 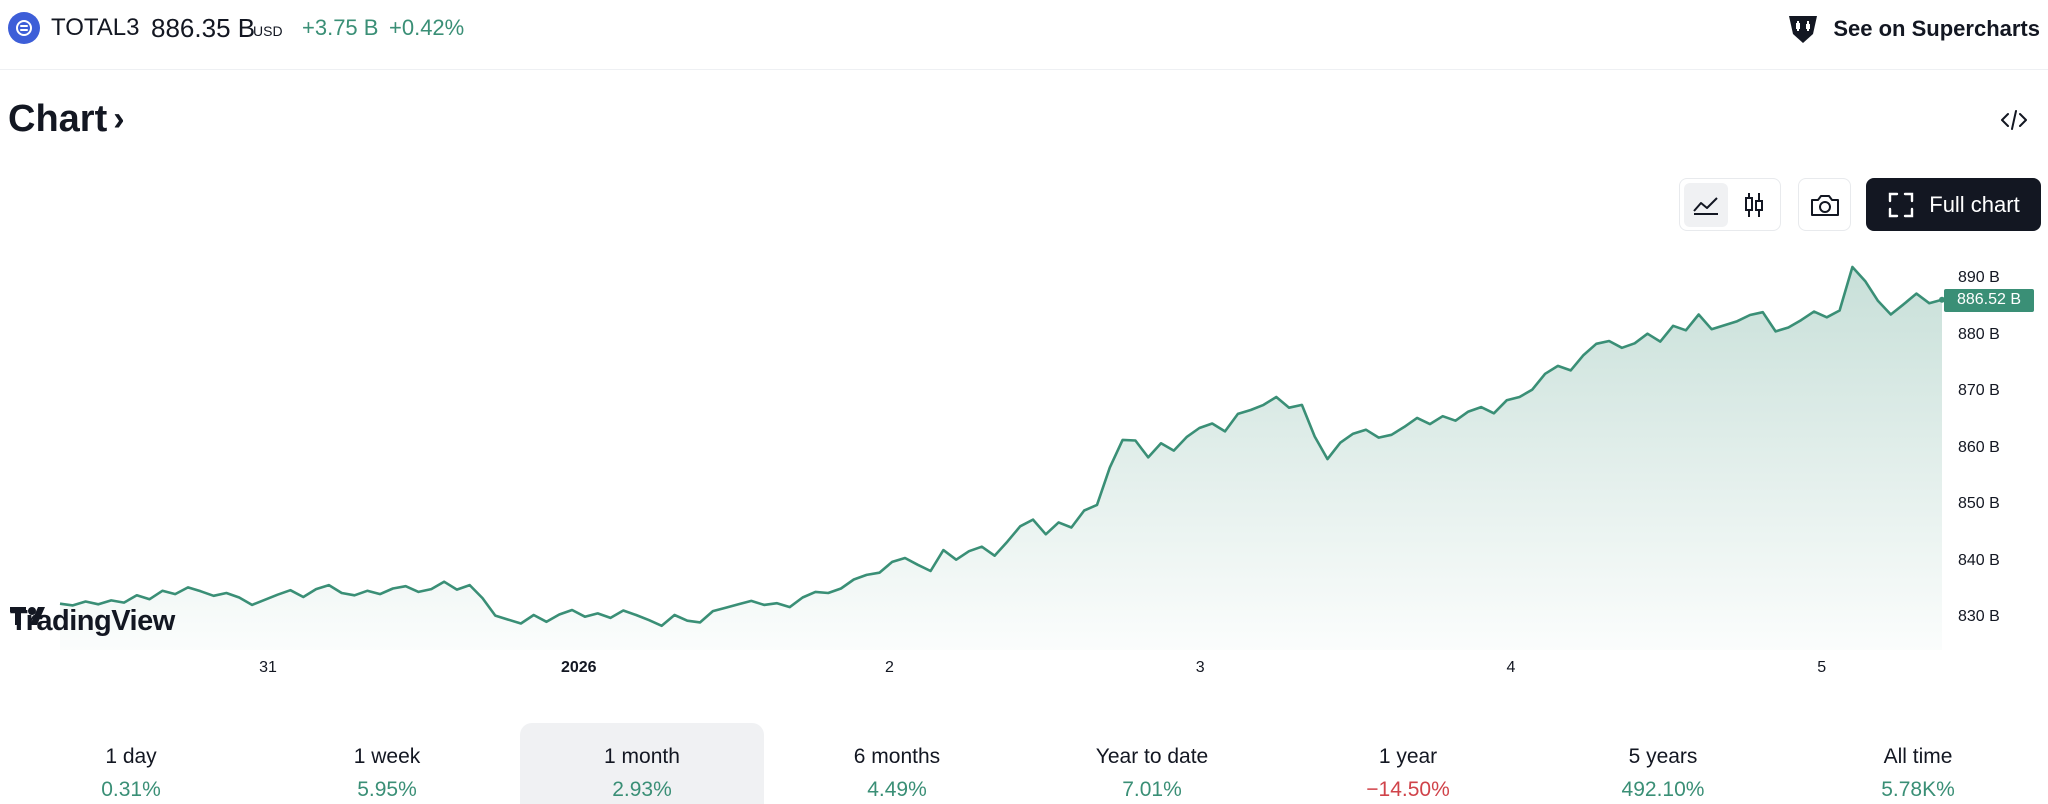 What do you see at coordinates (889, 667) in the screenshot?
I see `time-axis-tick: 2` at bounding box center [889, 667].